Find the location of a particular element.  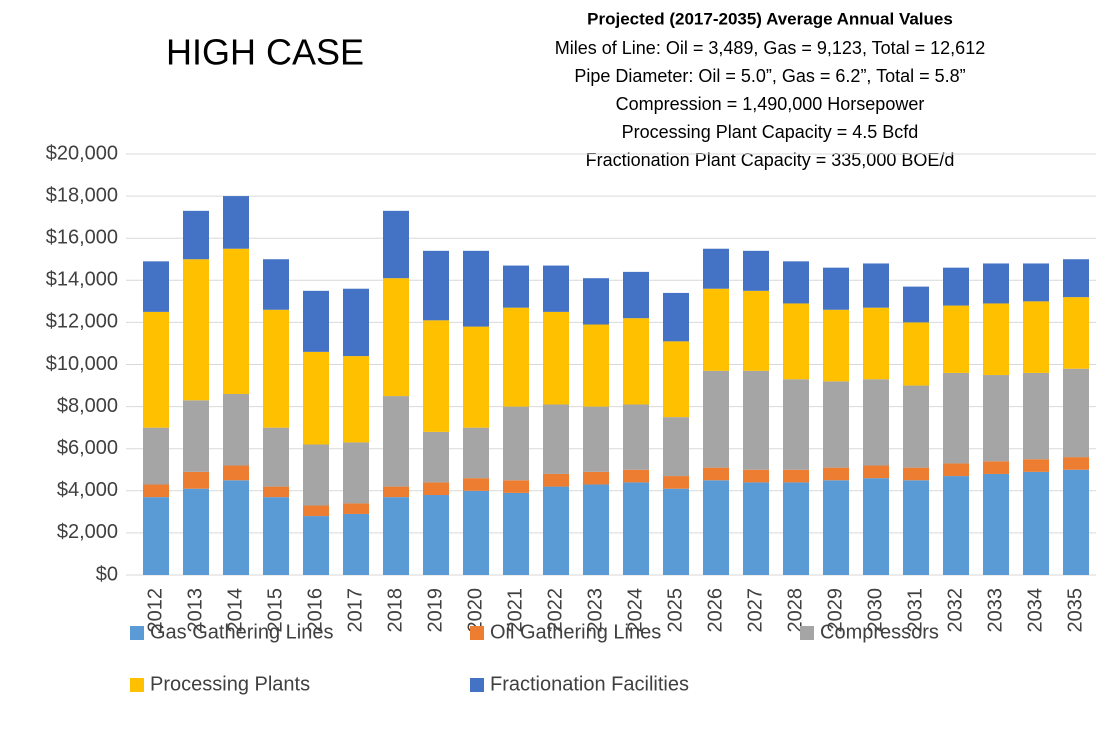

x-tick-label: 2030 is located at coordinates (875, 610).